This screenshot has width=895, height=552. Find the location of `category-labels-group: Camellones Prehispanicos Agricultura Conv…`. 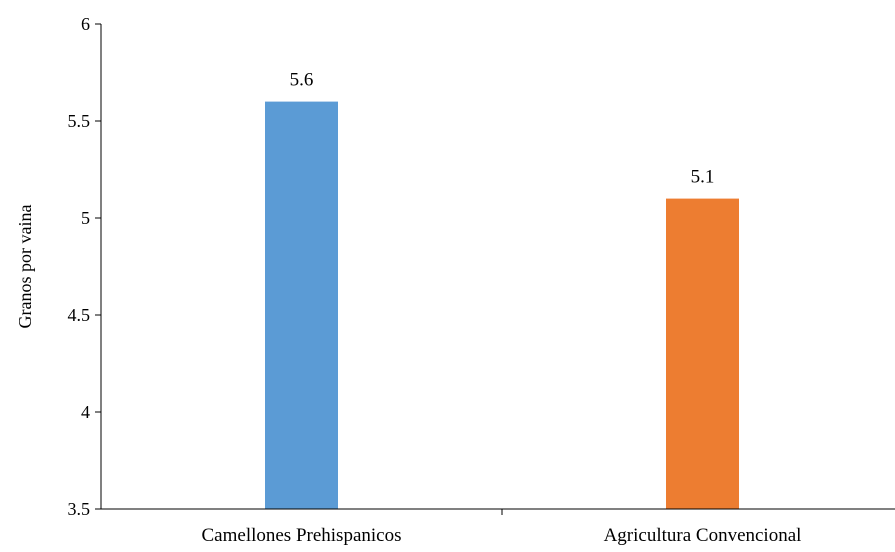

category-labels-group: Camellones Prehispanicos Agricultura Conv… is located at coordinates (502, 535).